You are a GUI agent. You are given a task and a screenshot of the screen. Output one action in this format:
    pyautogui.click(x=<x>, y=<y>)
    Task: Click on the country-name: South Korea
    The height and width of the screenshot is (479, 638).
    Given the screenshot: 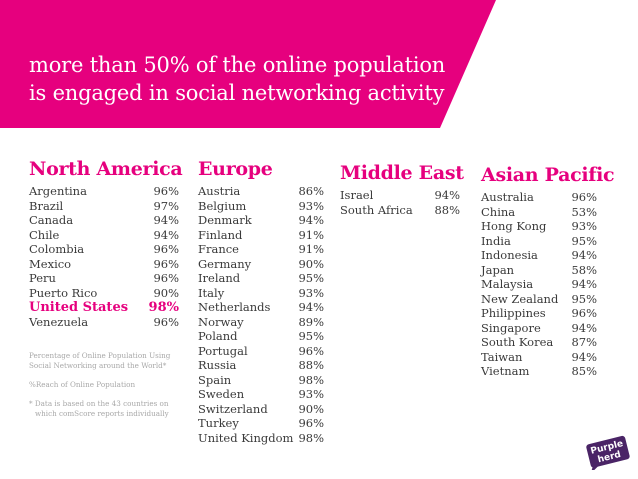 What is the action you would take?
    pyautogui.click(x=517, y=342)
    